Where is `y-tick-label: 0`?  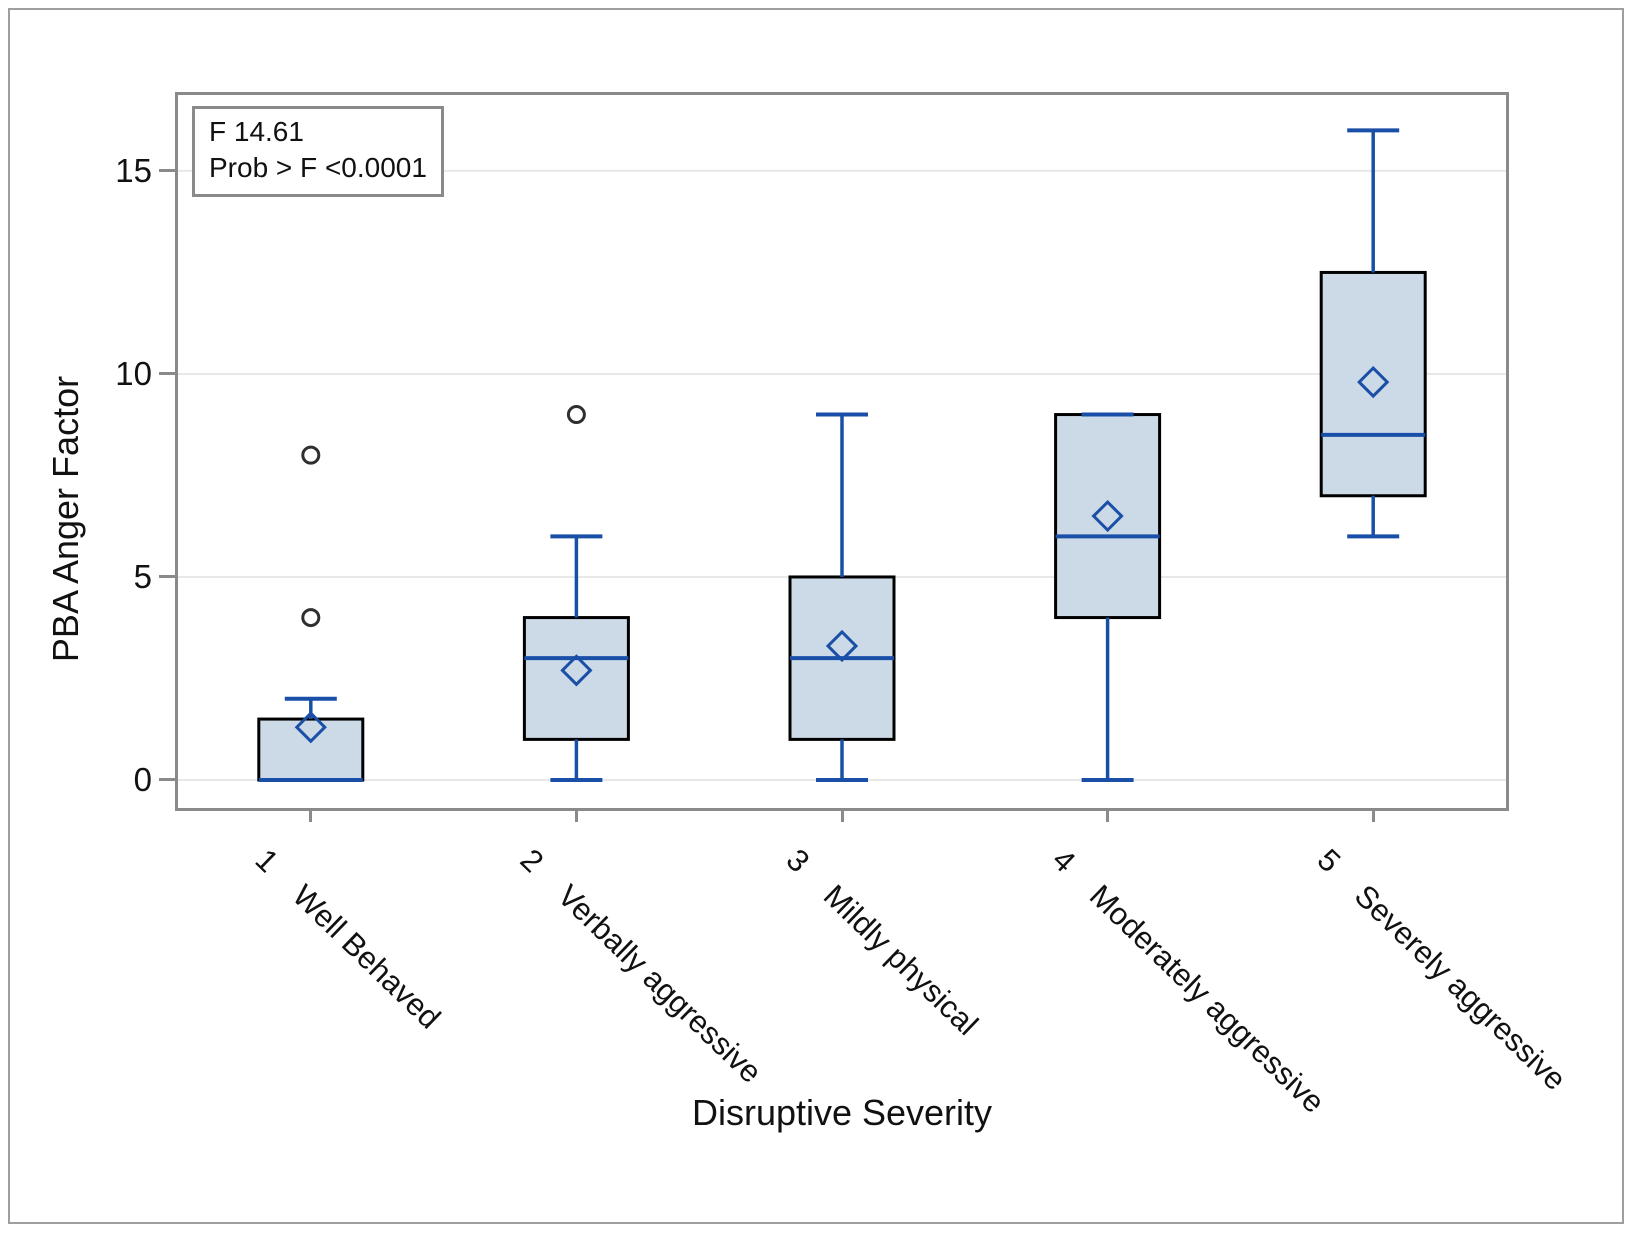
y-tick-label: 0 is located at coordinates (142, 779).